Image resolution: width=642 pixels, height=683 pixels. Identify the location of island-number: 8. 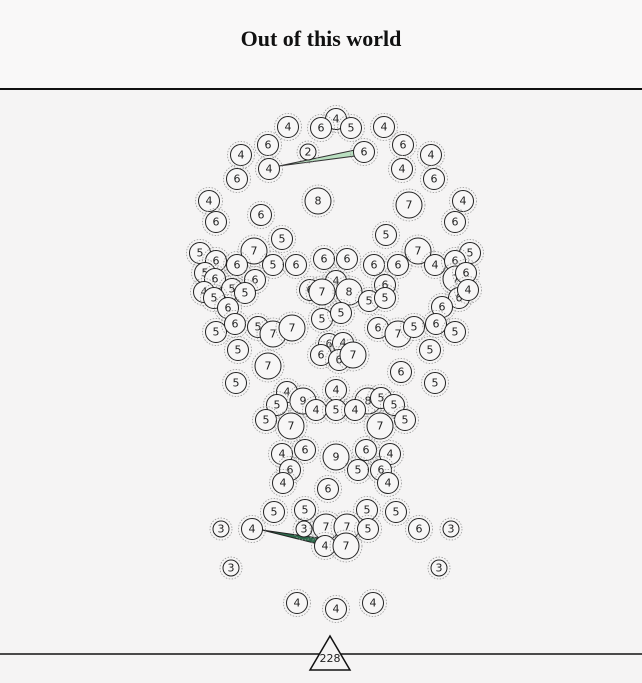
(349, 292).